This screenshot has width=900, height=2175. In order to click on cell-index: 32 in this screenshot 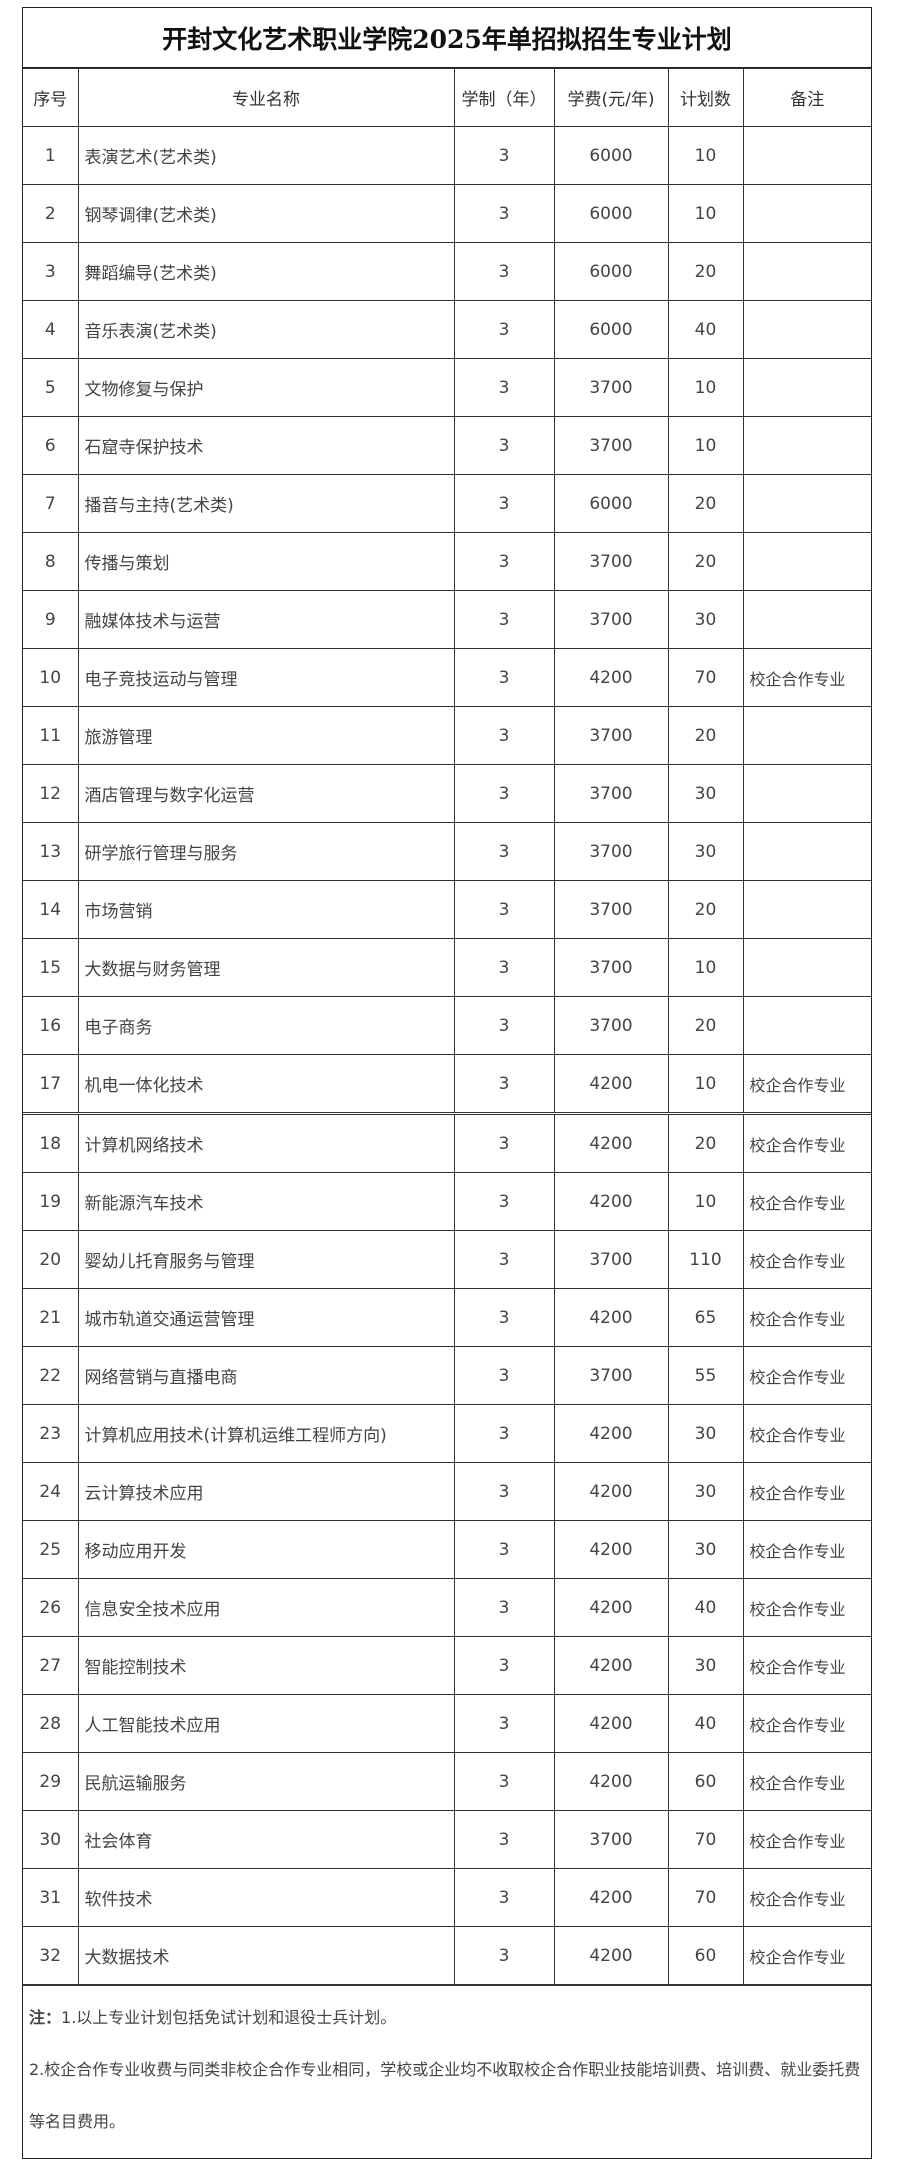, I will do `click(51, 1955)`.